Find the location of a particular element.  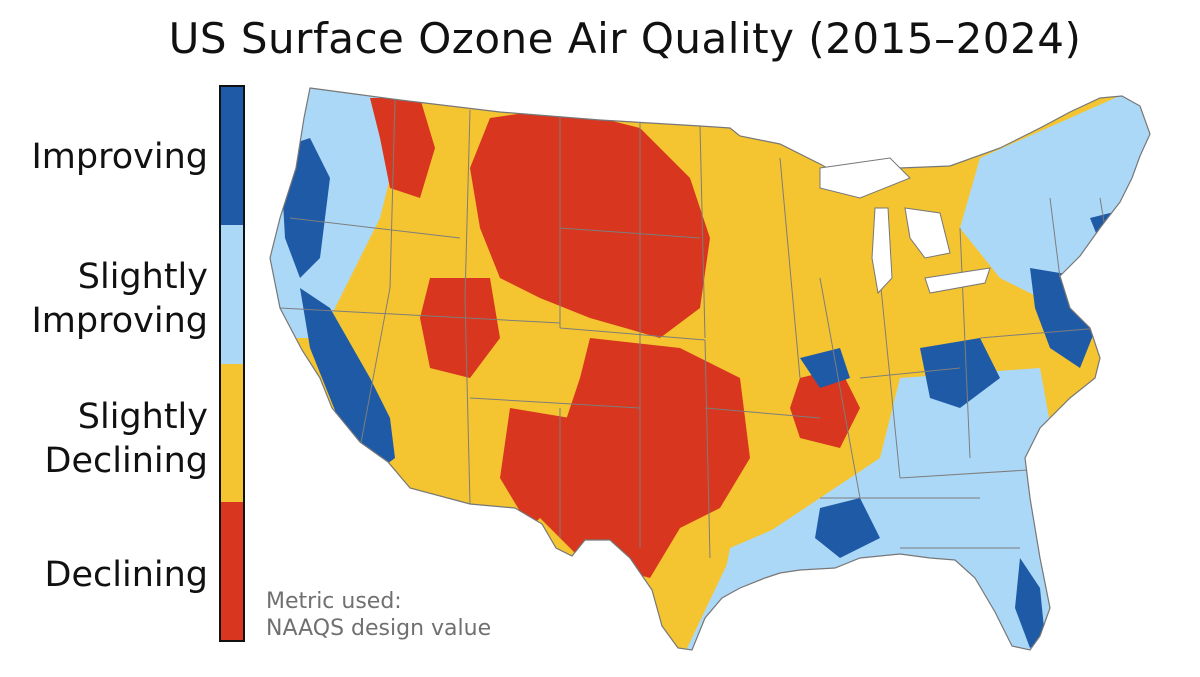

region-appalachia-improving is located at coordinates (960, 373).